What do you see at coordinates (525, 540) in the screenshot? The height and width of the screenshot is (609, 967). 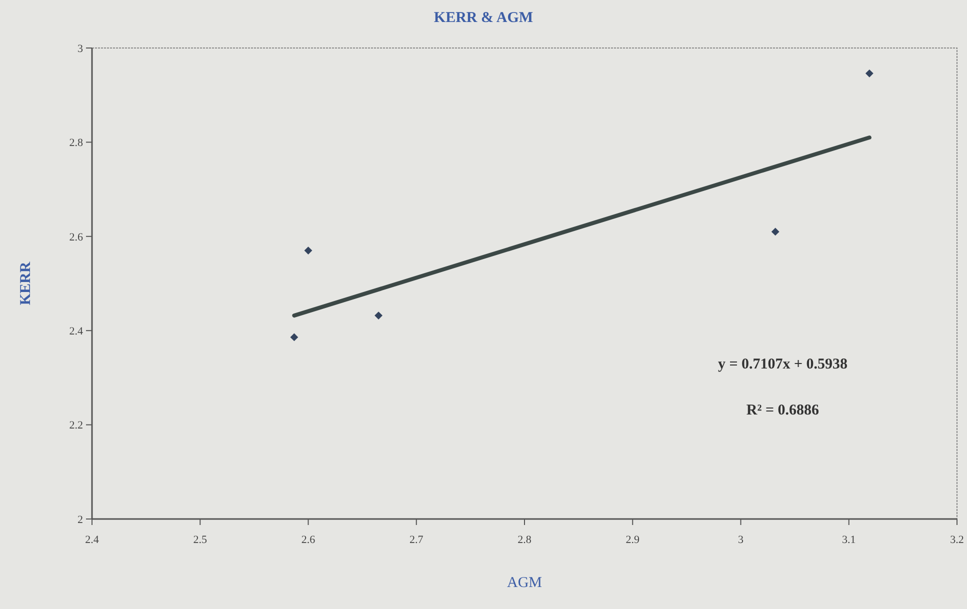 I see `x-tick-label: 2.8` at bounding box center [525, 540].